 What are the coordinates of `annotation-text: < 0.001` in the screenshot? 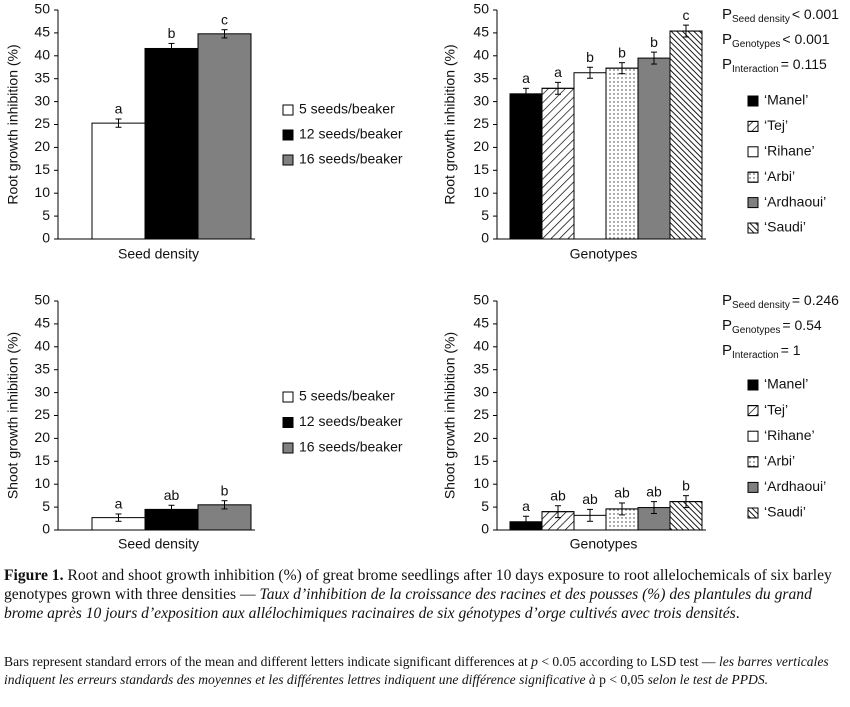 It's located at (815, 14).